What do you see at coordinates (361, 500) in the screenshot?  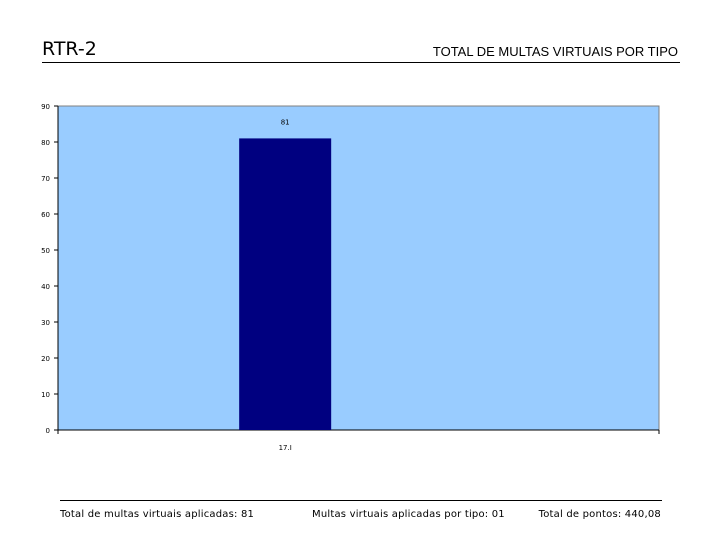 I see `footer-divider` at bounding box center [361, 500].